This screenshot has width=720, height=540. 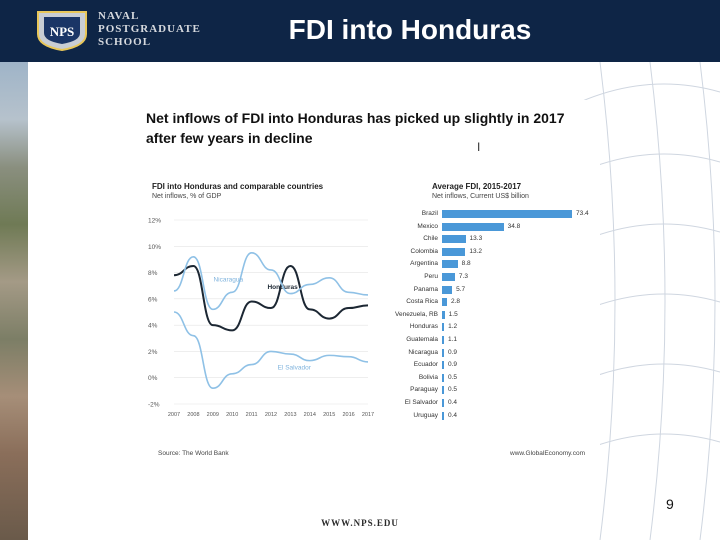 I want to click on page-number: 9, so click(x=670, y=504).